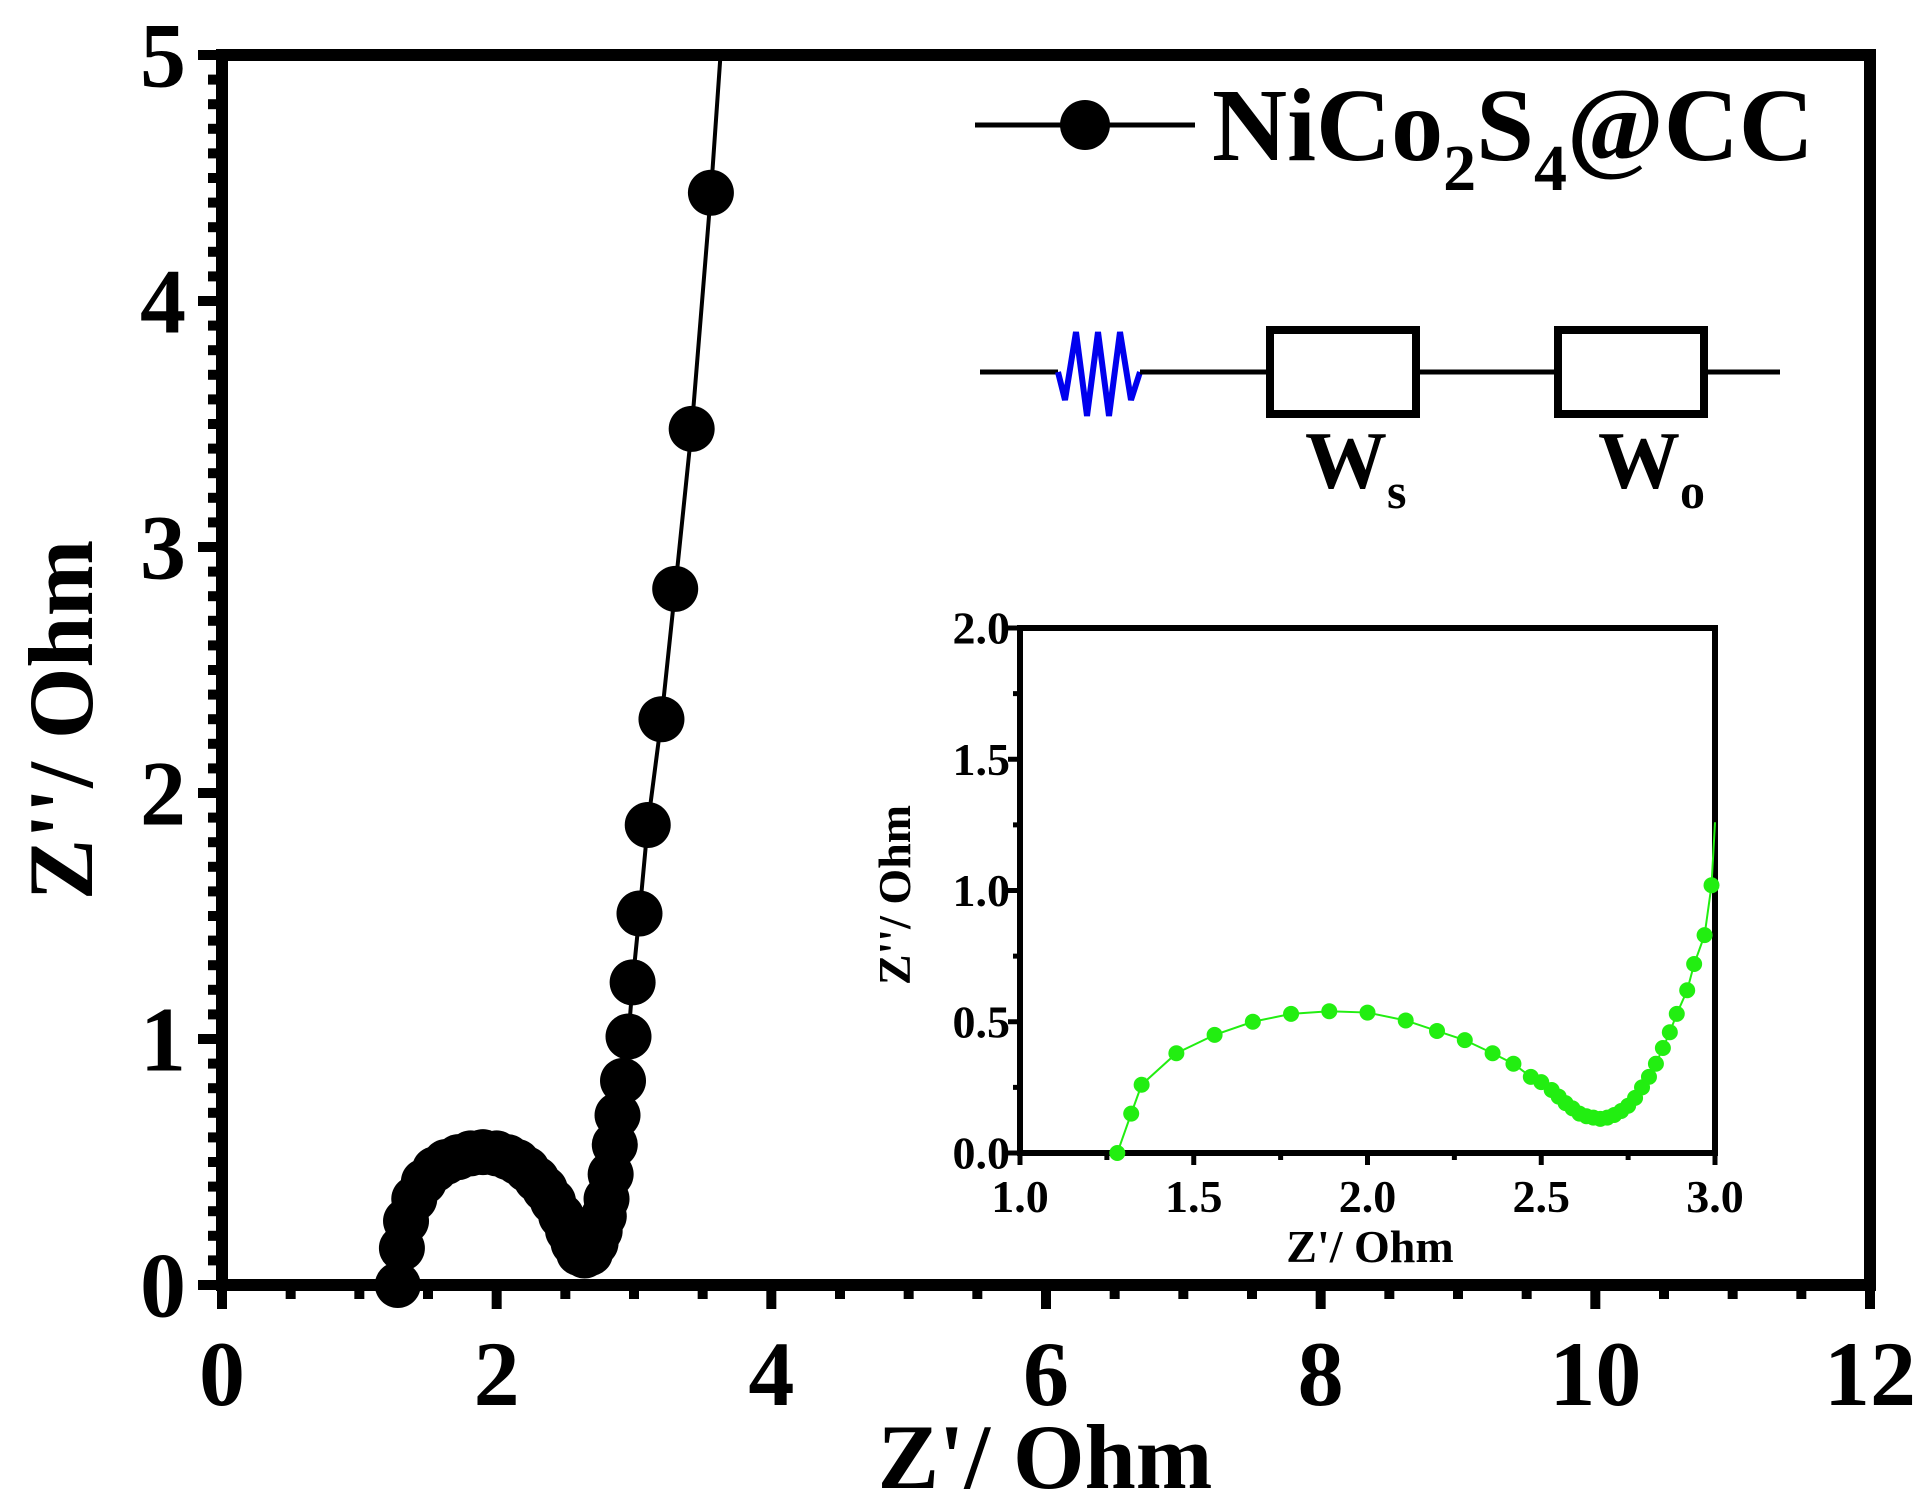 The height and width of the screenshot is (1502, 1928). What do you see at coordinates (163, 301) in the screenshot?
I see `main-y-tick-label: 4` at bounding box center [163, 301].